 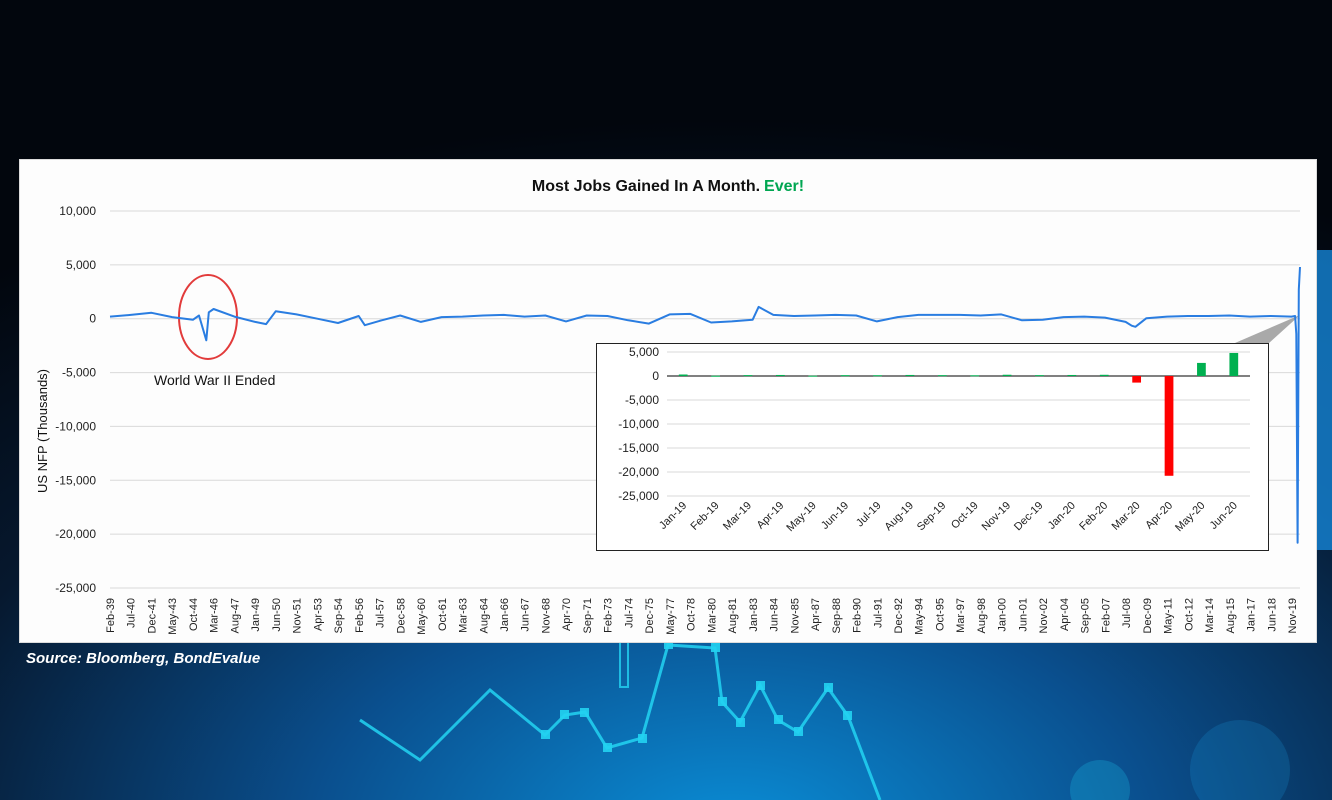 What do you see at coordinates (77, 211) in the screenshot?
I see `y-tick-label: 10,000` at bounding box center [77, 211].